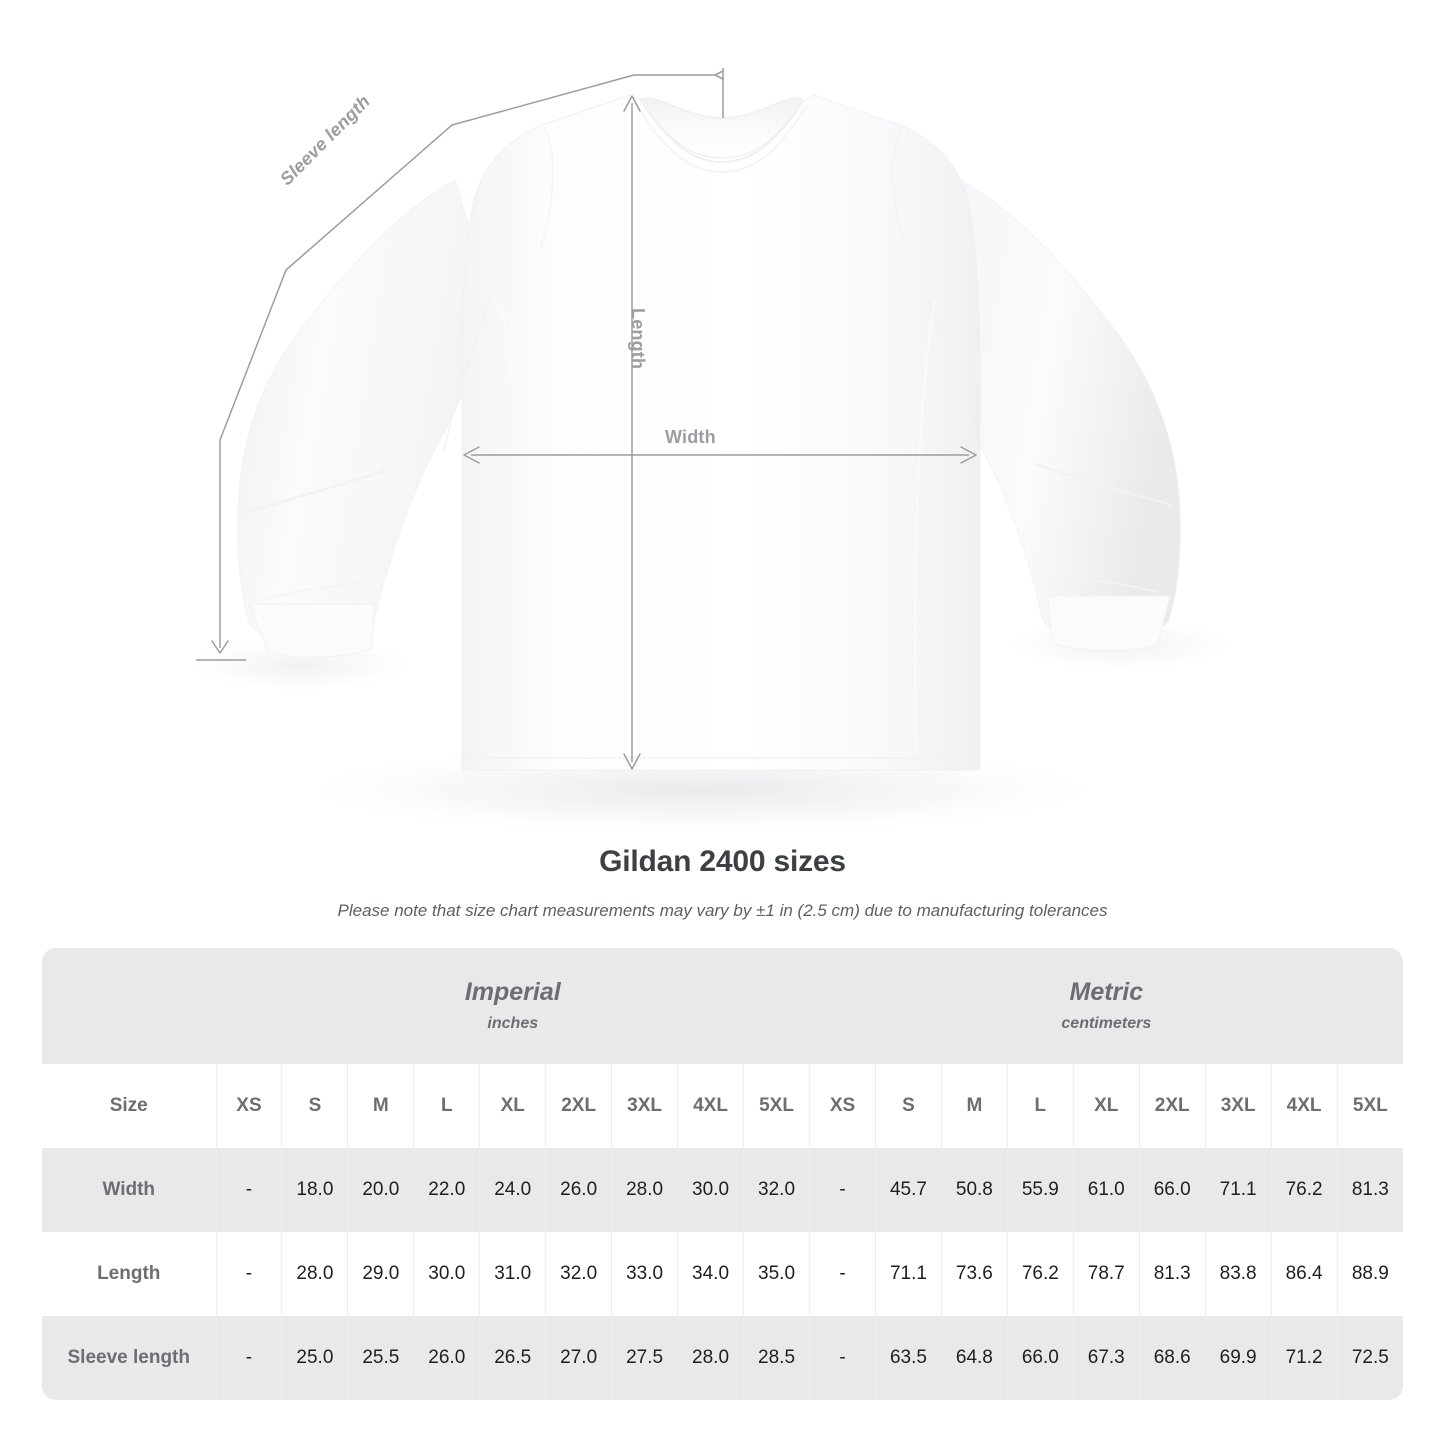  I want to click on measurement-value: 28.5, so click(776, 1358).